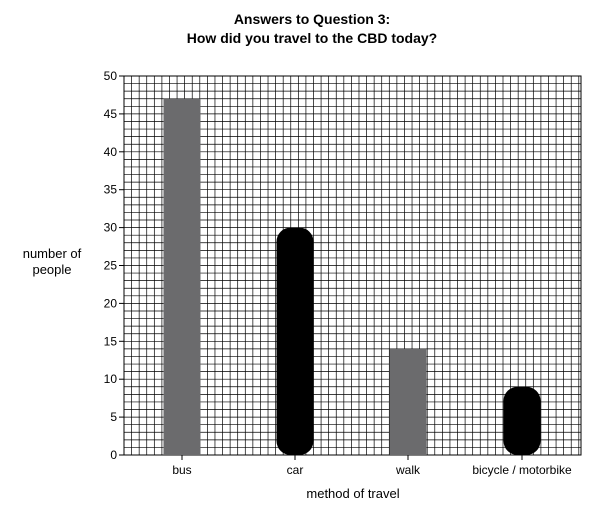 The width and height of the screenshot is (603, 515). Describe the element at coordinates (295, 341) in the screenshot. I see `bar-car` at that location.